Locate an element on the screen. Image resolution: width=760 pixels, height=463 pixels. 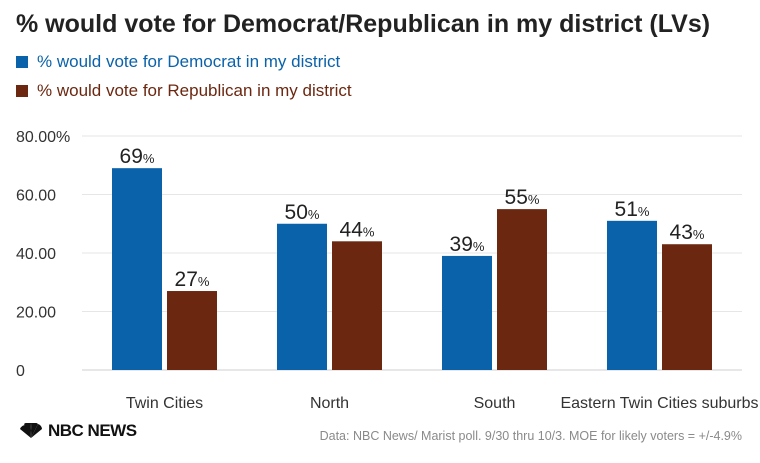
value-label-republican-3: 43% is located at coordinates (687, 232).